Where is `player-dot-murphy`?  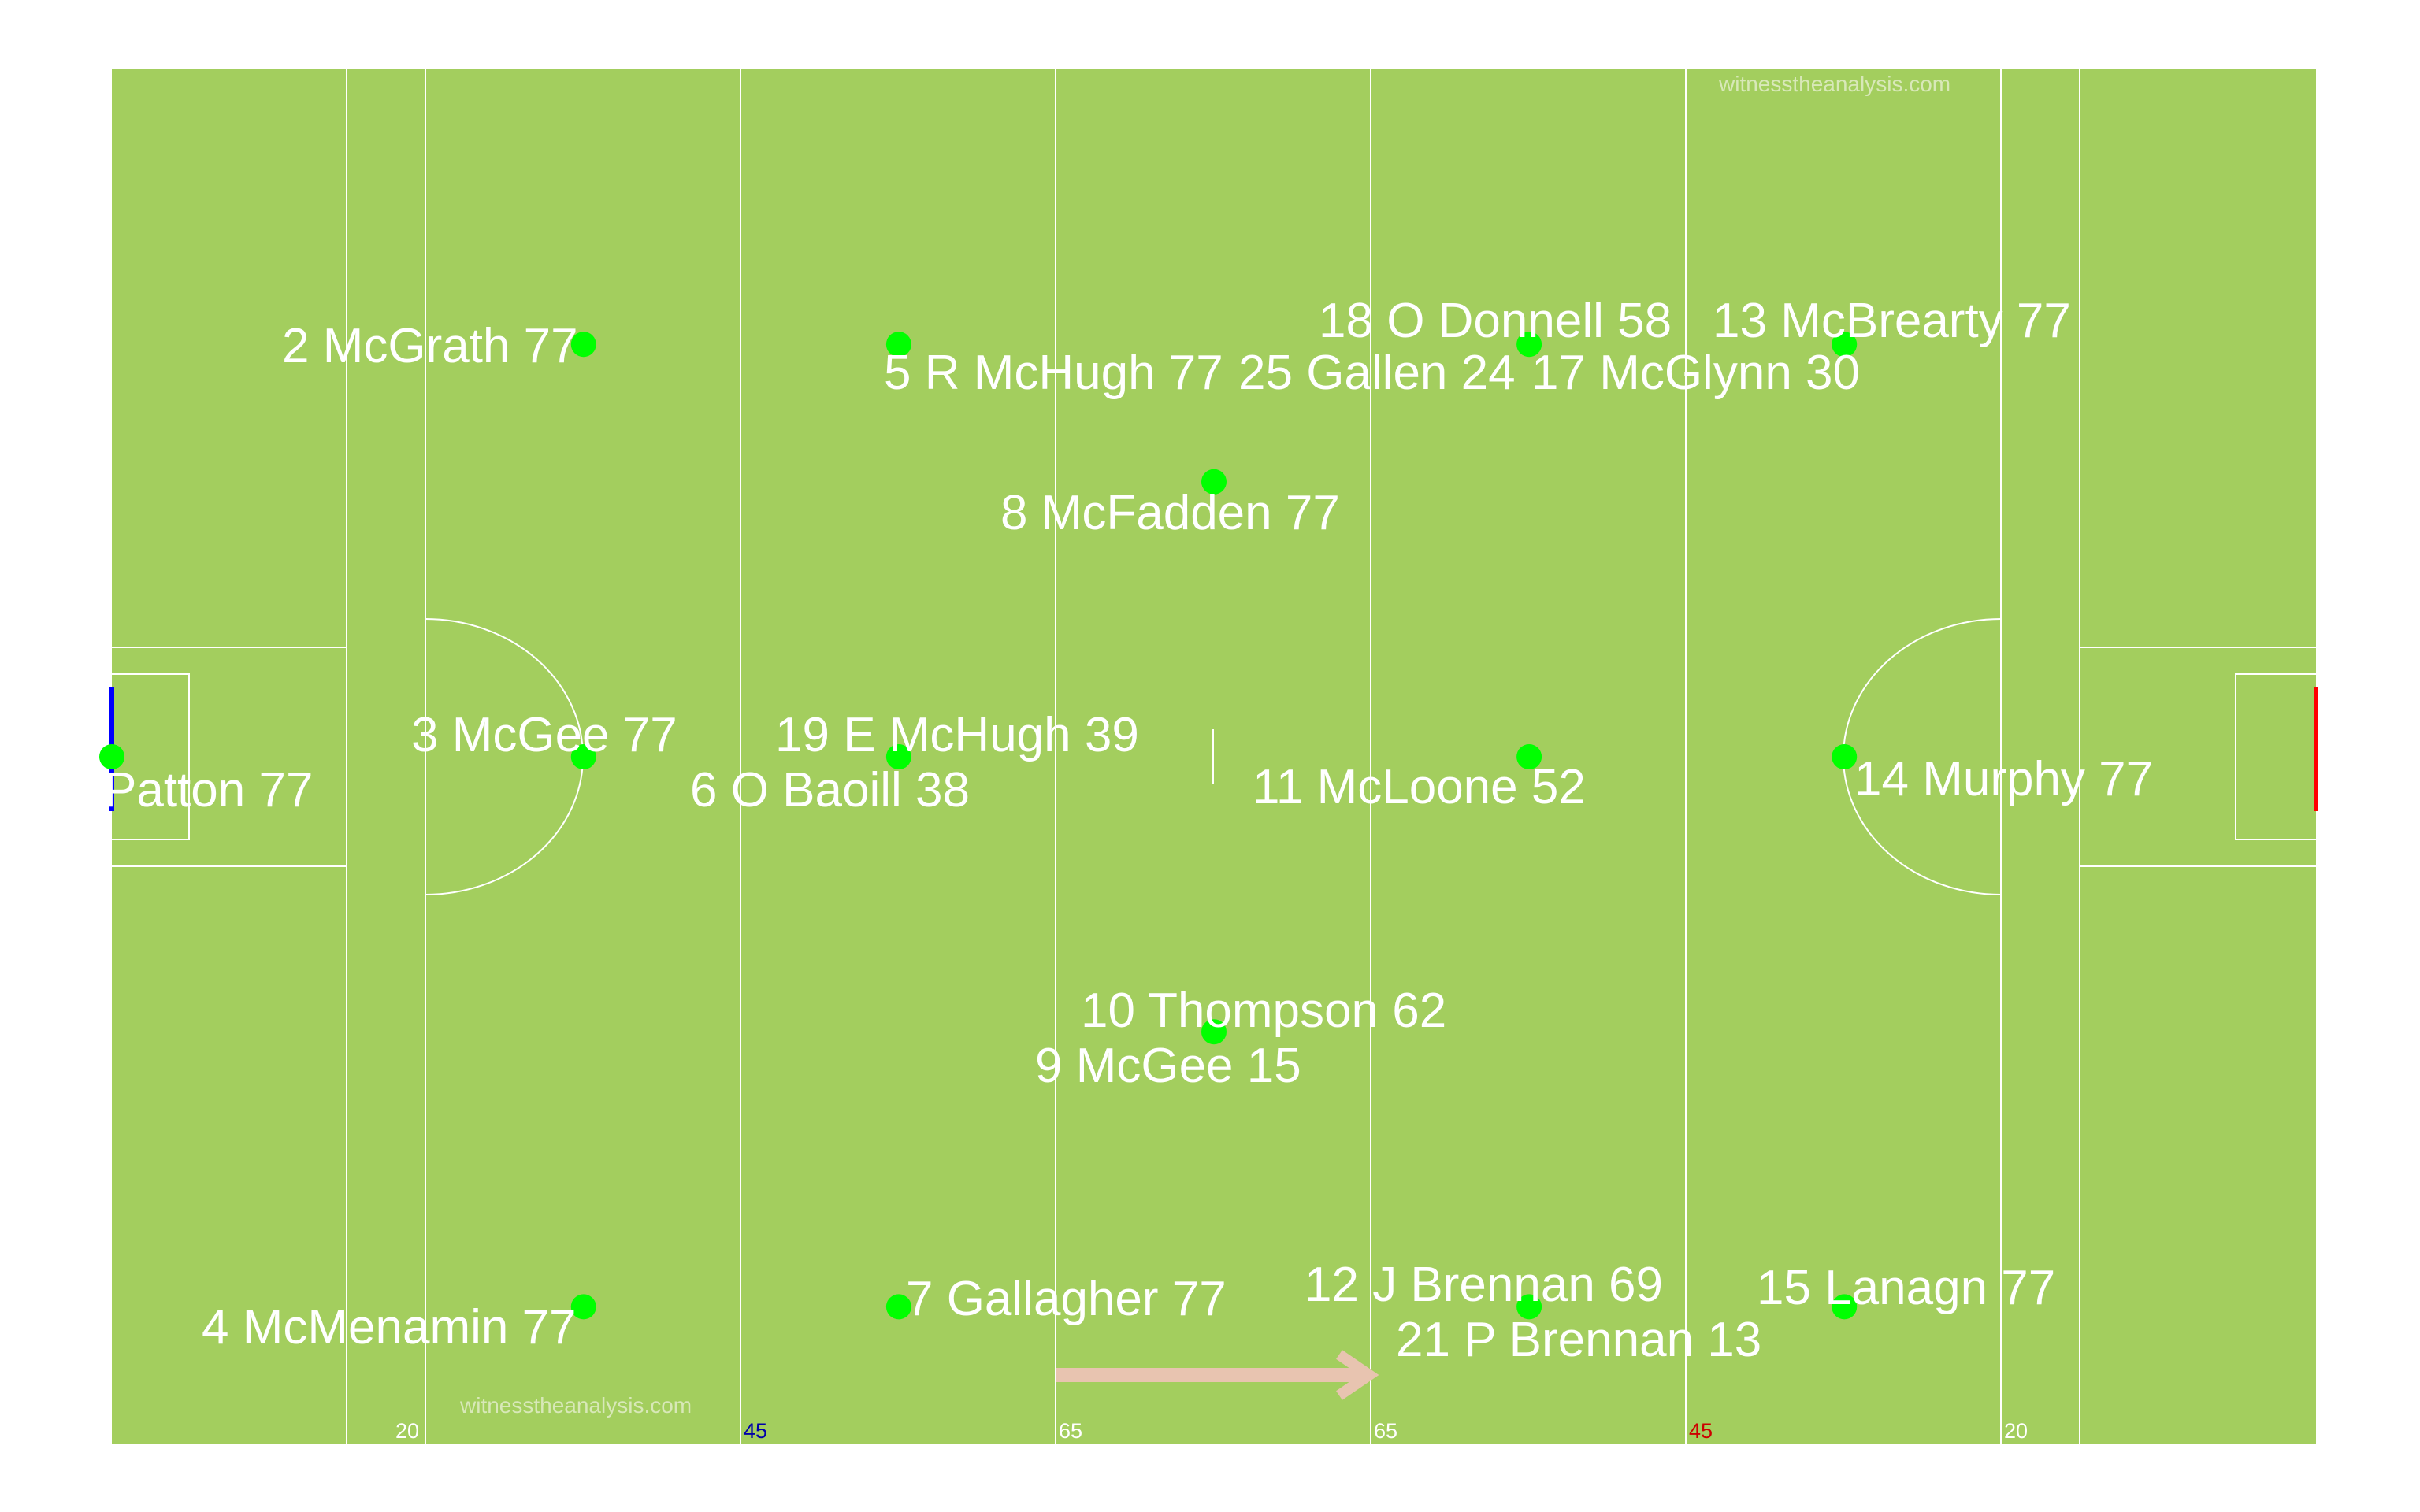 player-dot-murphy is located at coordinates (1845, 756).